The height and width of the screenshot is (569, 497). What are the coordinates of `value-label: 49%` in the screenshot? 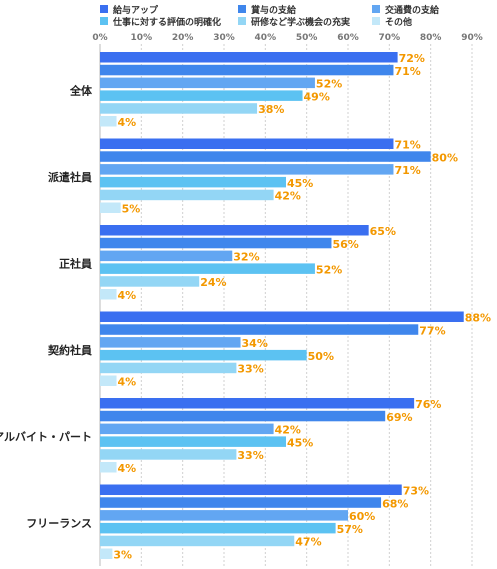 It's located at (317, 96).